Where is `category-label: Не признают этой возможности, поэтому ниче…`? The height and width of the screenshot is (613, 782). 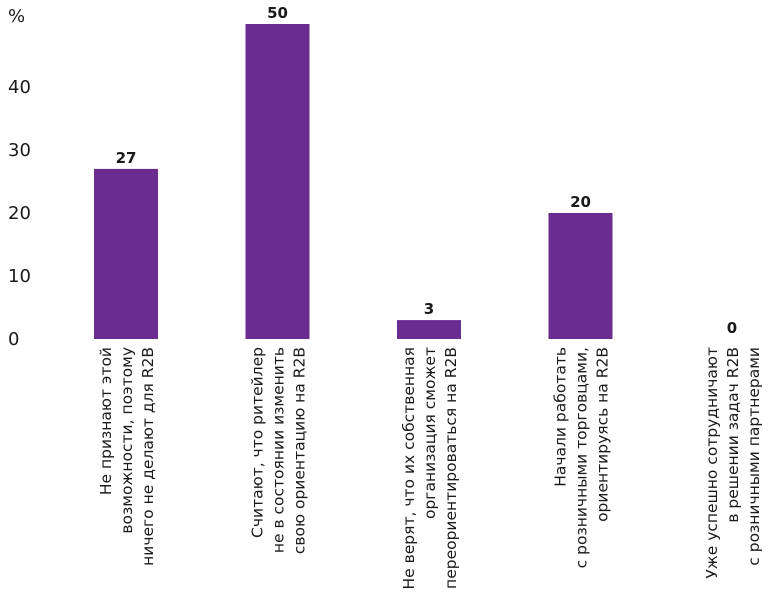
category-label: Не признают этой возможности, поэтому ниче… is located at coordinates (127, 456).